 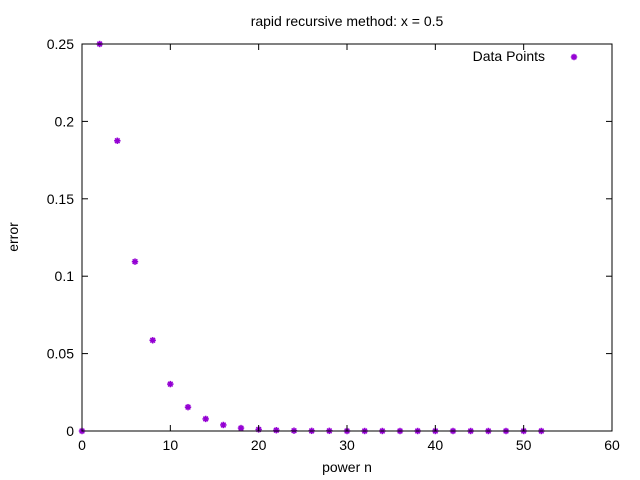 What do you see at coordinates (65, 276) in the screenshot?
I see `y-tick-label: 0.1` at bounding box center [65, 276].